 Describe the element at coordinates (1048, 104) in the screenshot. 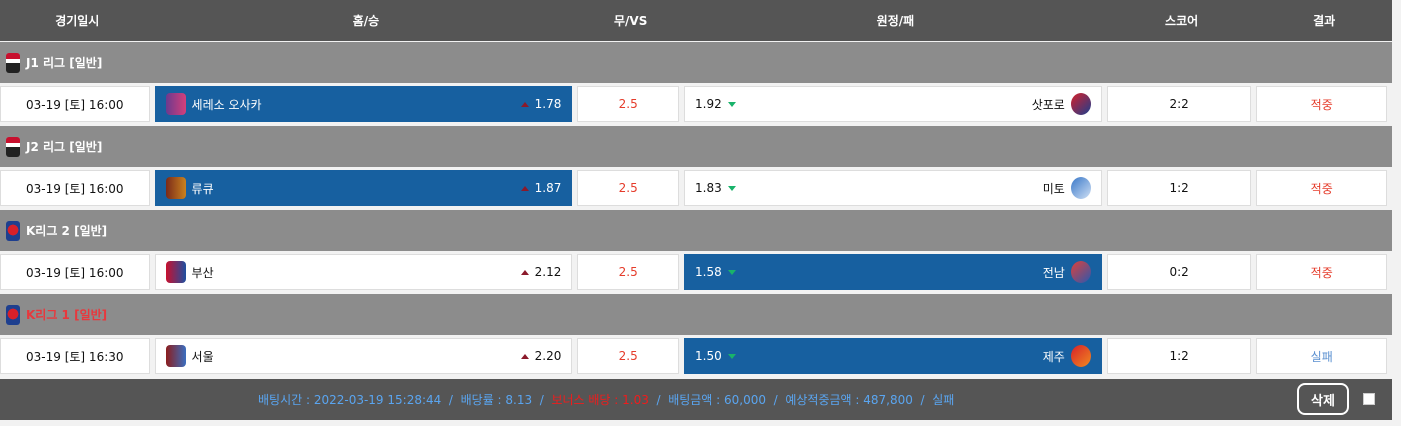

I see `away-team: 삿포로` at that location.